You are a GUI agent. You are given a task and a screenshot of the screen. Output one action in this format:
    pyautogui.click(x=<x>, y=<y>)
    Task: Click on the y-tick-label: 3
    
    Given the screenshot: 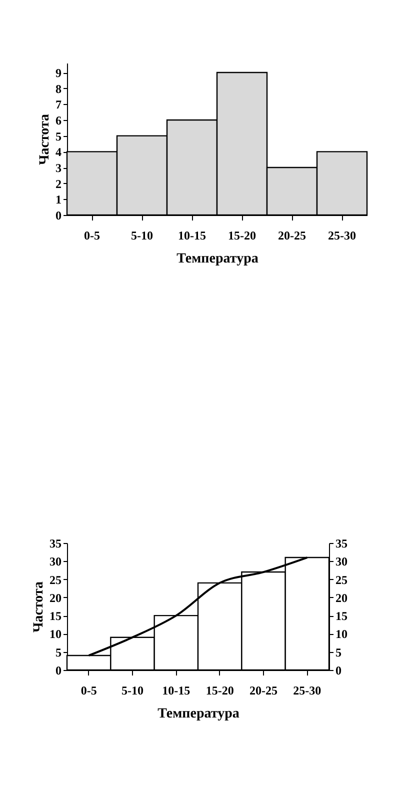 What is the action you would take?
    pyautogui.click(x=59, y=168)
    